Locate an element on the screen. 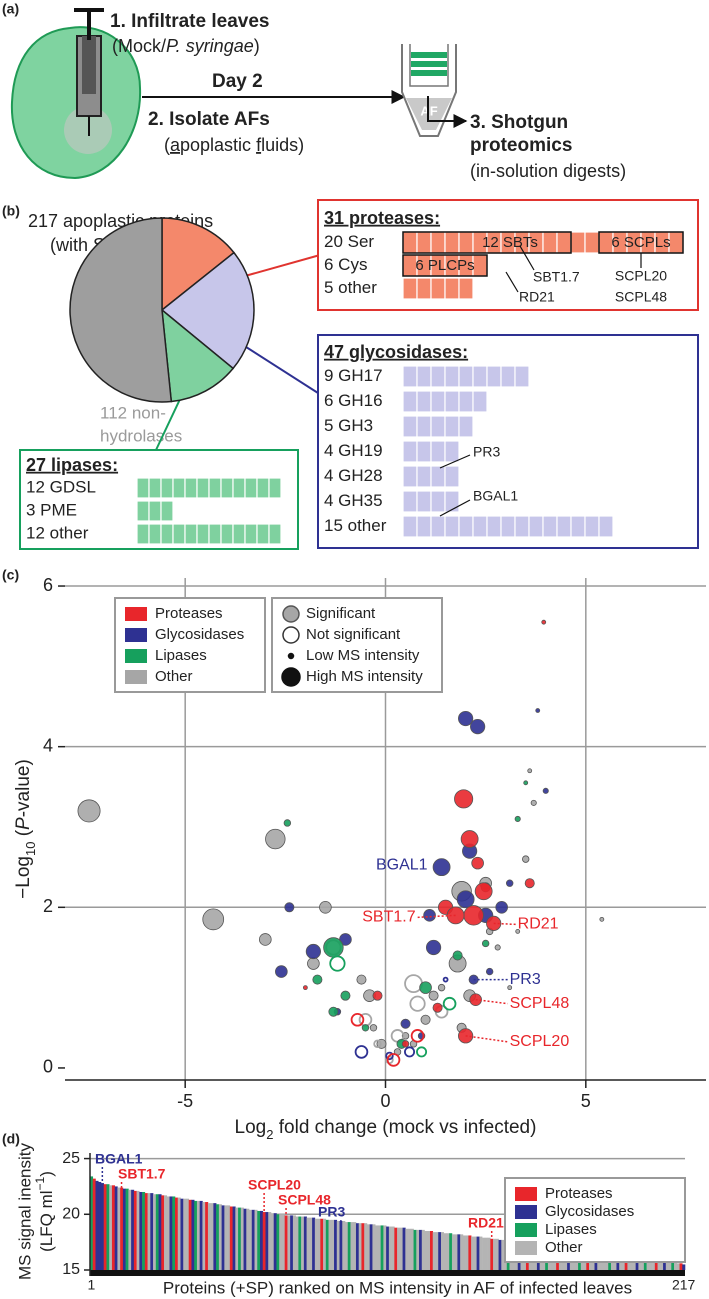  axis-strip is located at coordinates (387, 1273).